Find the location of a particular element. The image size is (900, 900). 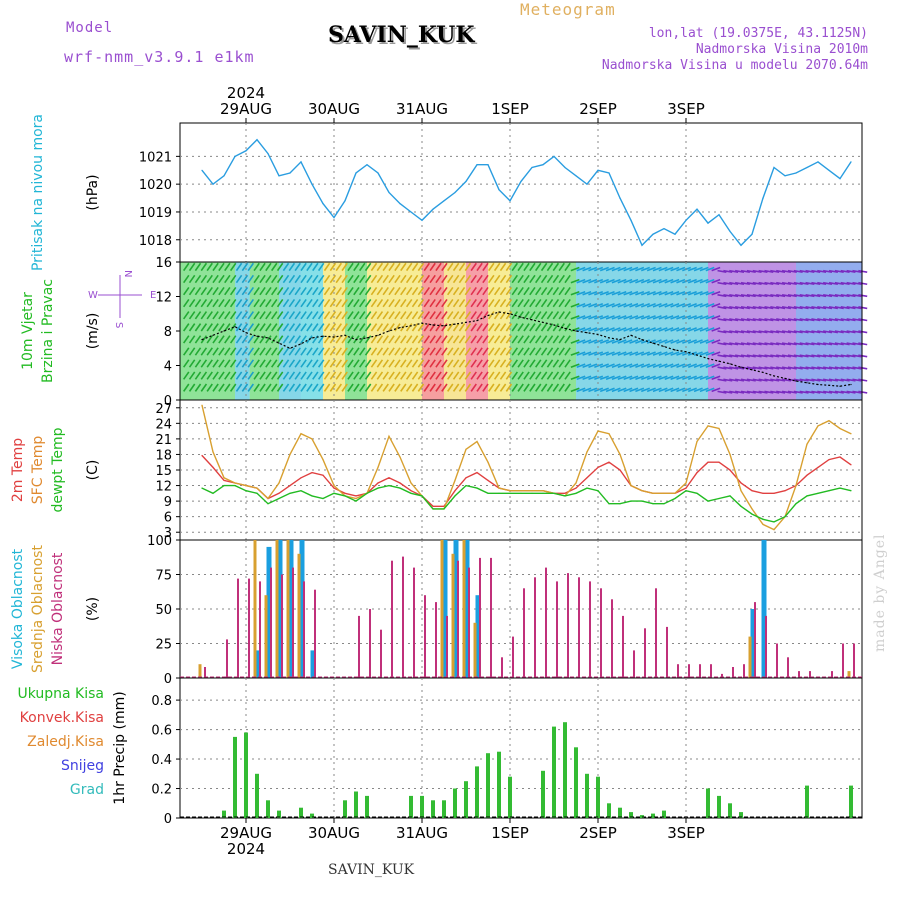

bar-niska-oblacnost is located at coordinates (282, 626).